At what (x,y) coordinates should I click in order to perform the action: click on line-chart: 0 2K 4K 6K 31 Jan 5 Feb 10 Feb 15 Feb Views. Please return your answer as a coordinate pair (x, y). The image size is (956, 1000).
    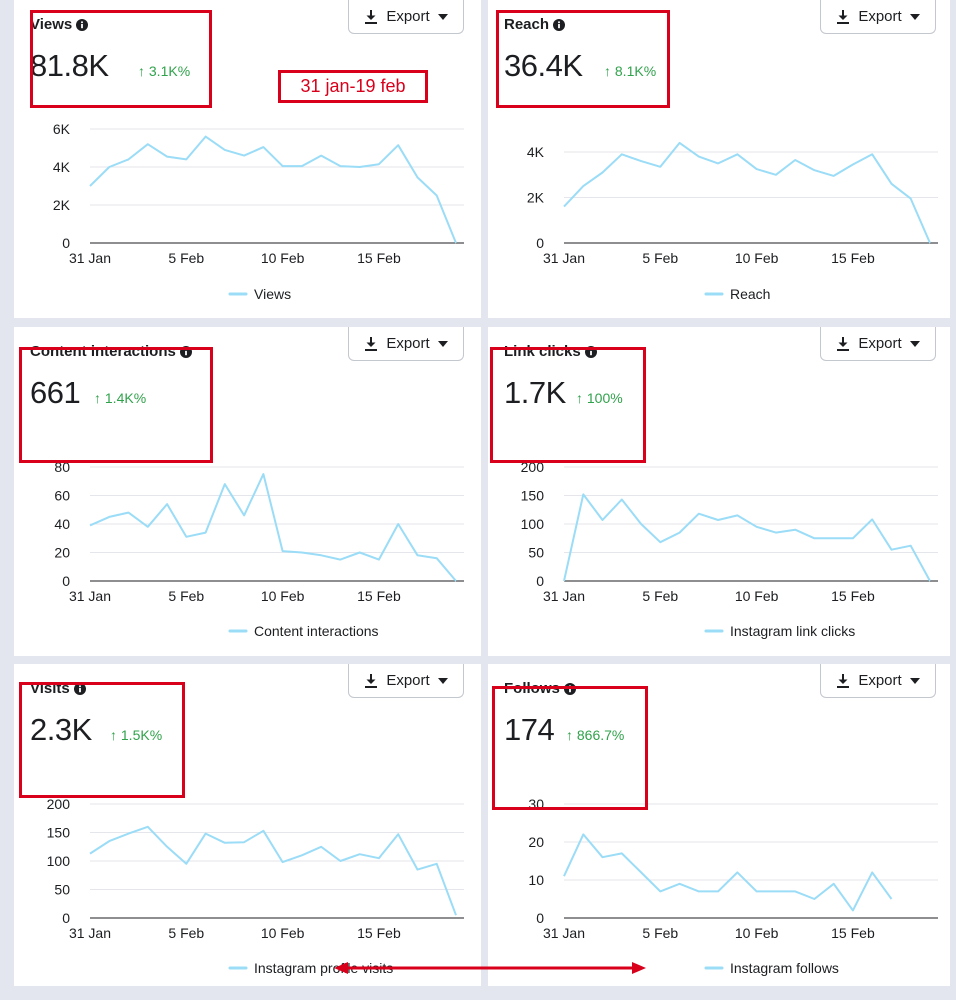
    Looking at the image, I should click on (258, 211).